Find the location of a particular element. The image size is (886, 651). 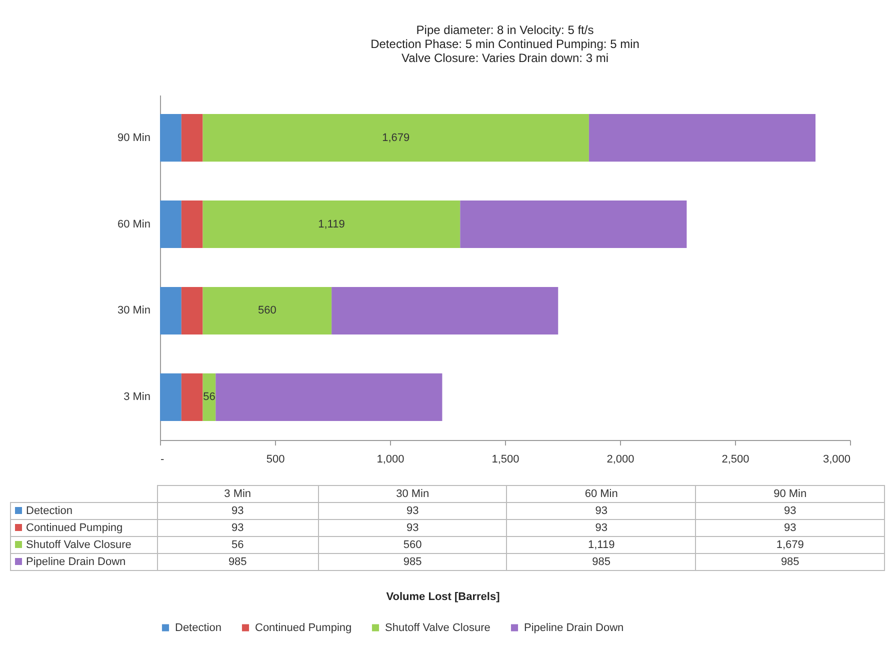

text: Volume Lost [Barrels] is located at coordinates (443, 597).